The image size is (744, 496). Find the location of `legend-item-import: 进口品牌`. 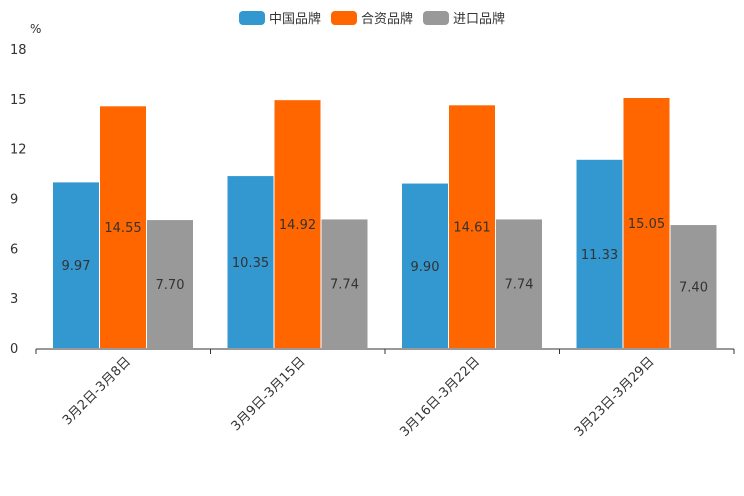

legend-item-import: 进口品牌 is located at coordinates (464, 17).